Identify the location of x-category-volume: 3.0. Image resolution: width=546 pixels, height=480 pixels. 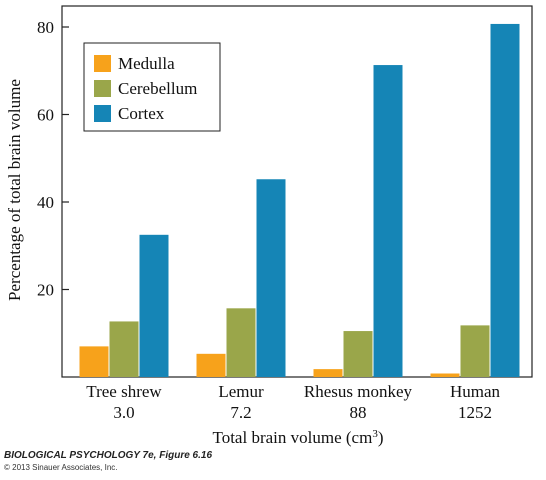
(123, 412).